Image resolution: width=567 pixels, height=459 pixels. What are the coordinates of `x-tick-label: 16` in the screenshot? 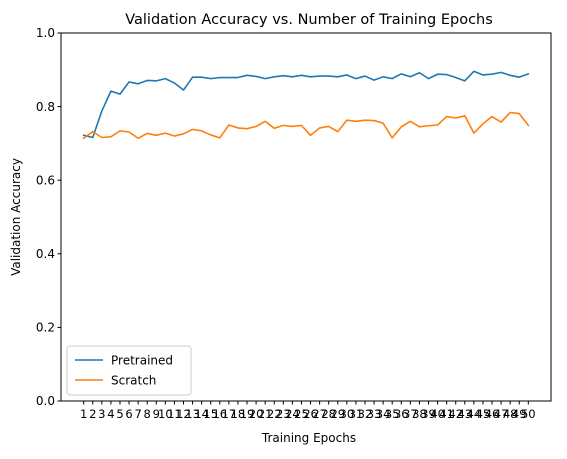 It's located at (219, 414).